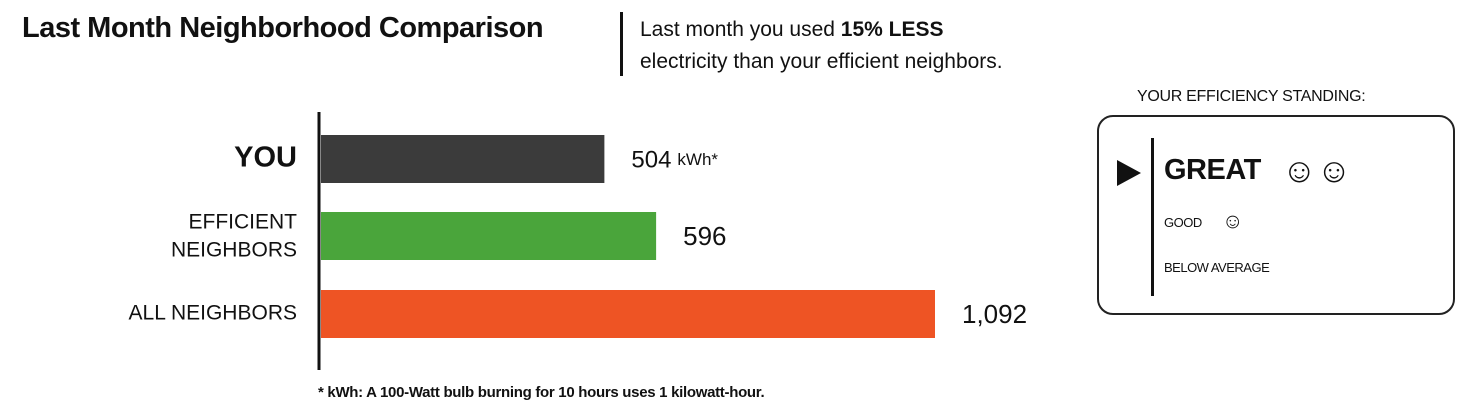  I want to click on standing-divider, so click(1152, 217).